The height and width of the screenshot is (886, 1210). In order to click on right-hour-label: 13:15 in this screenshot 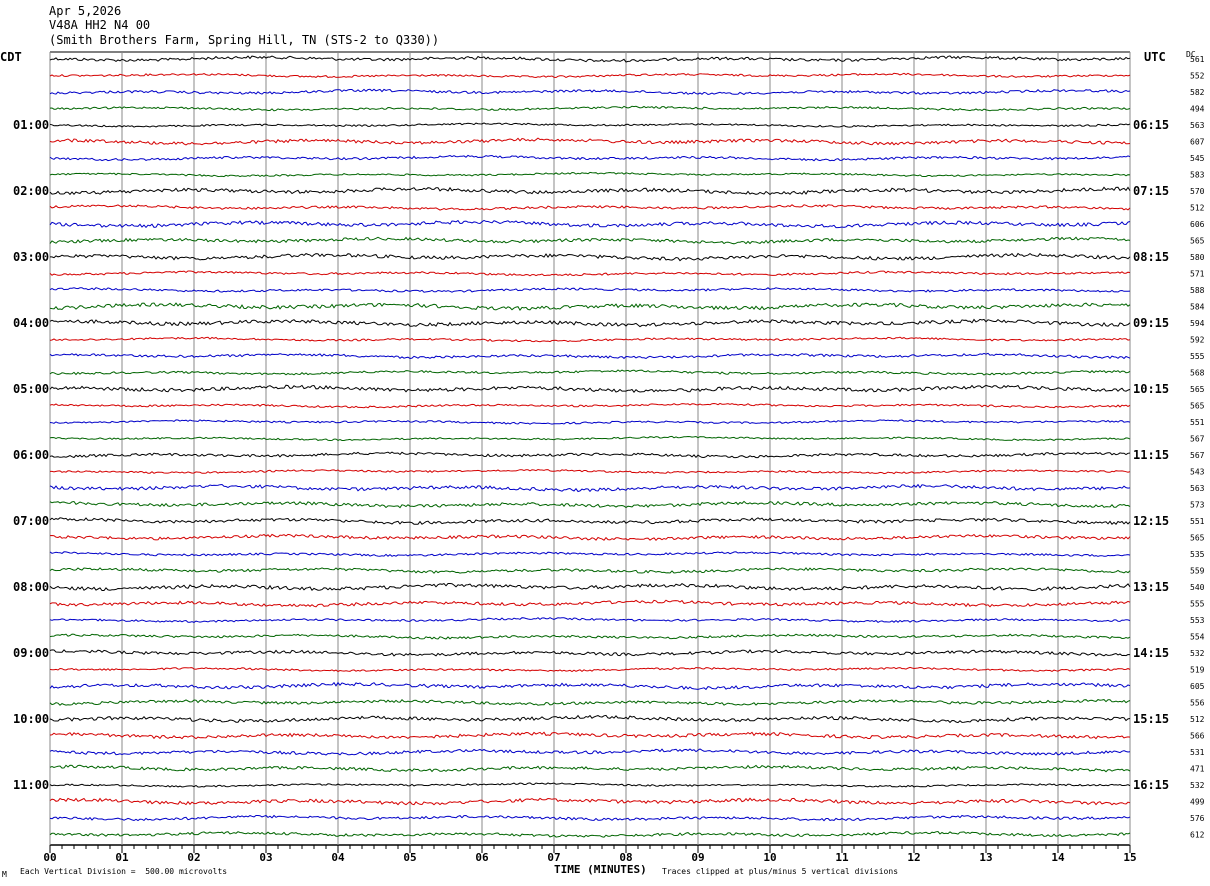, I will do `click(1151, 587)`.